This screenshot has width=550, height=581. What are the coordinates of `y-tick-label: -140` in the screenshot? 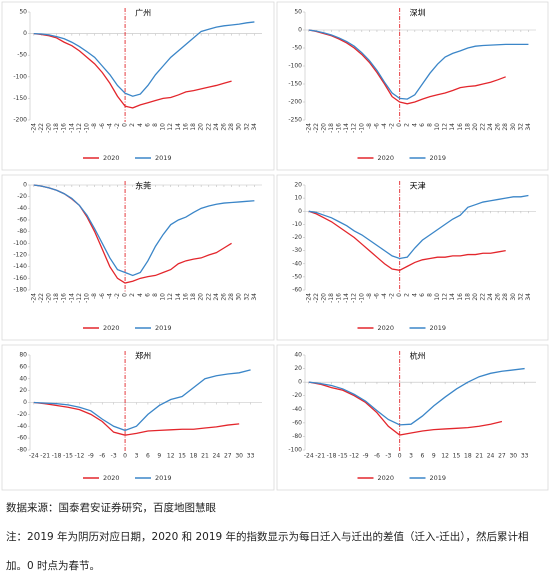 It's located at (20, 266).